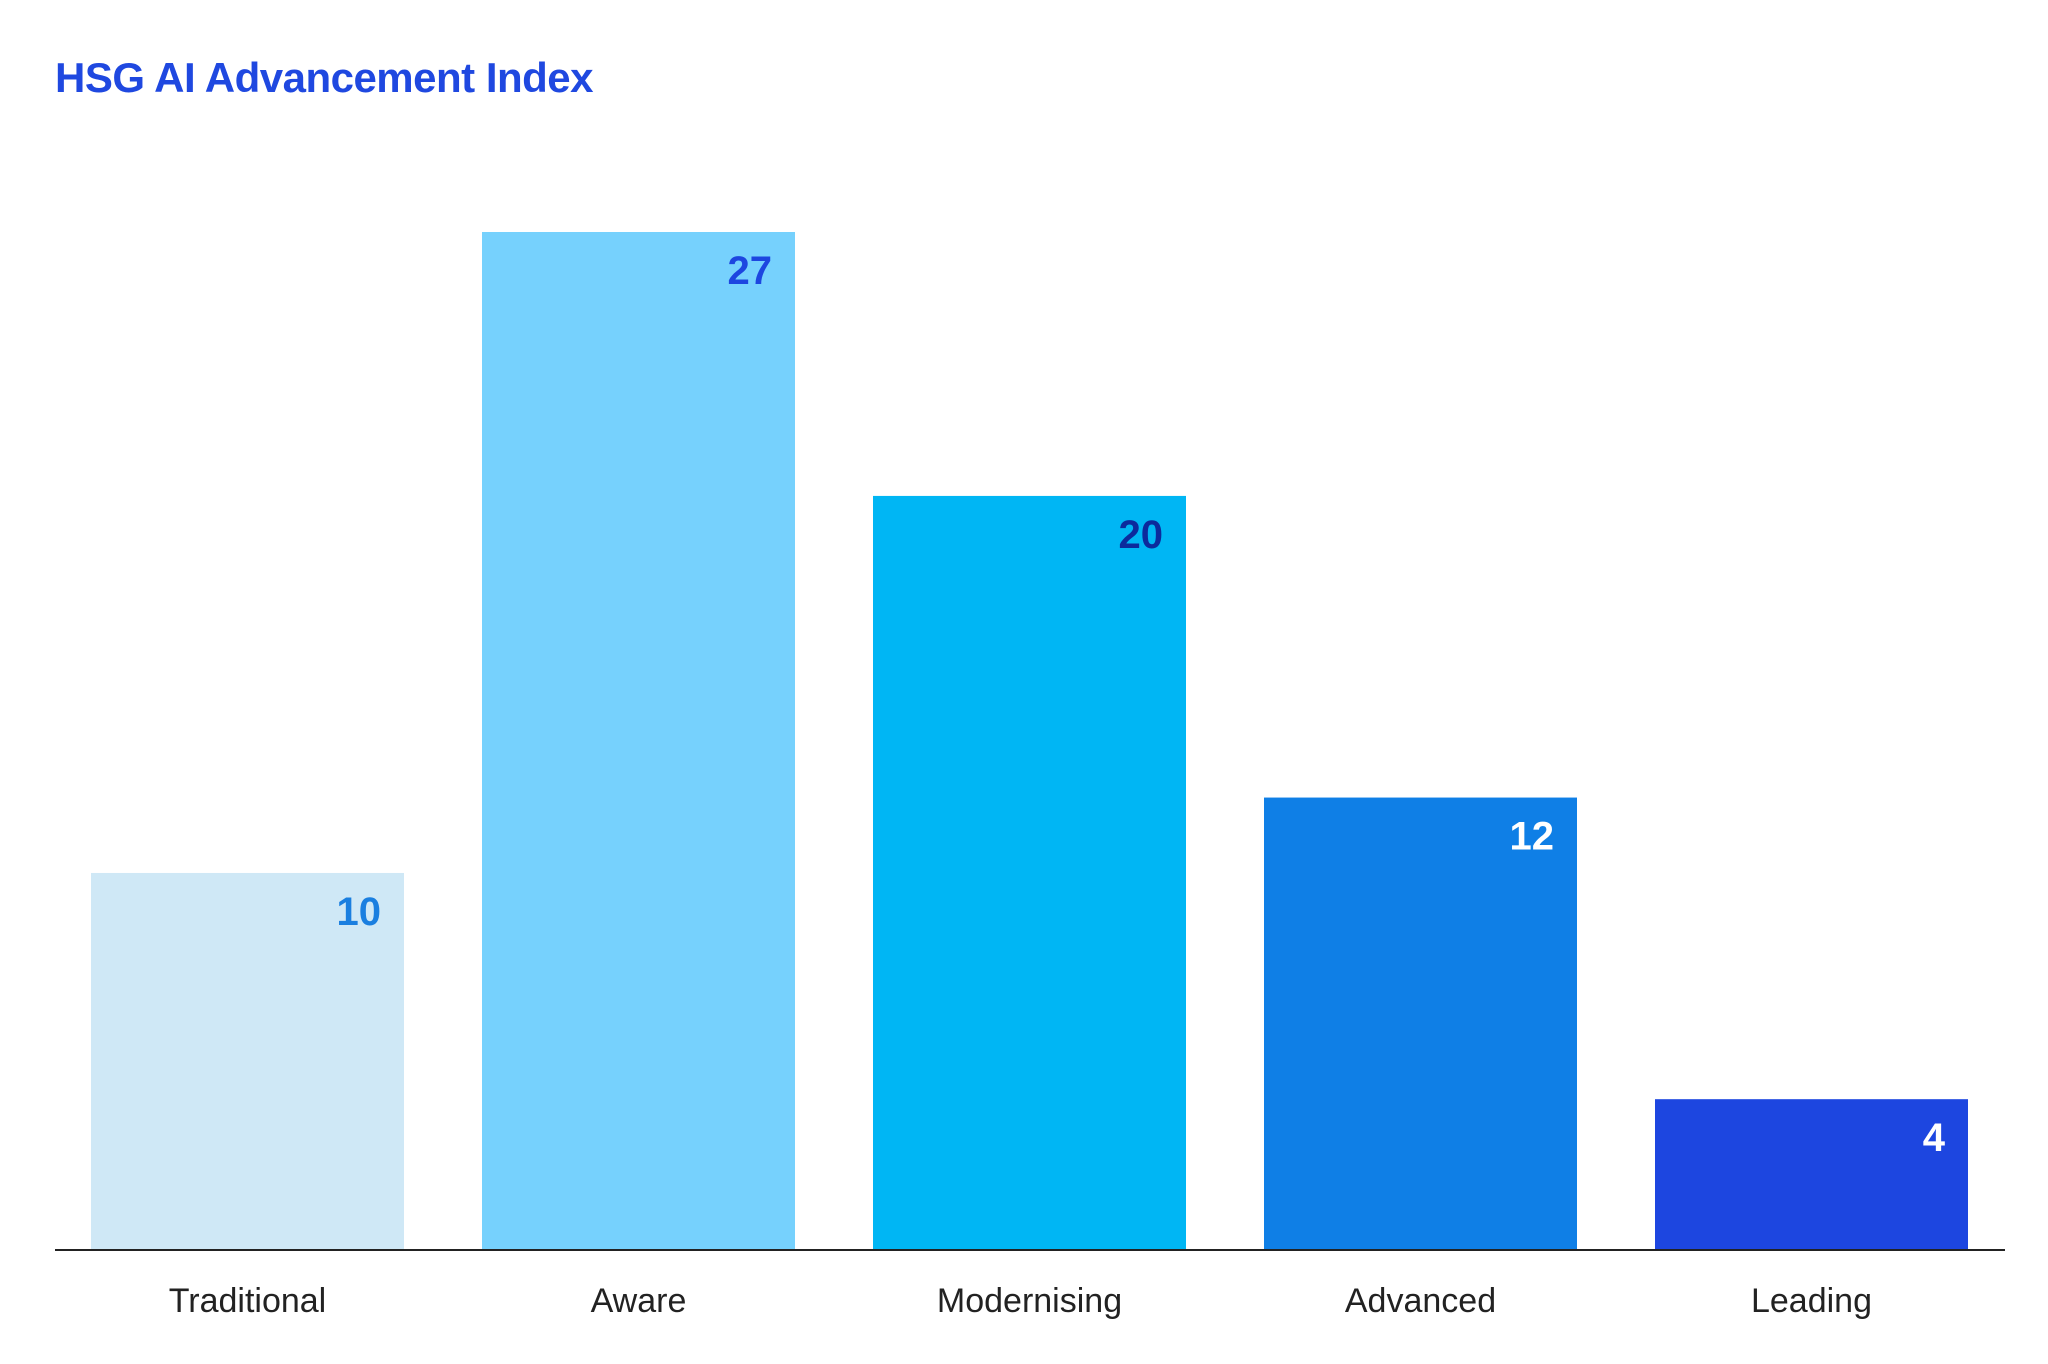 The width and height of the screenshot is (2048, 1364). I want to click on value-label-modernising: 20, so click(1141, 535).